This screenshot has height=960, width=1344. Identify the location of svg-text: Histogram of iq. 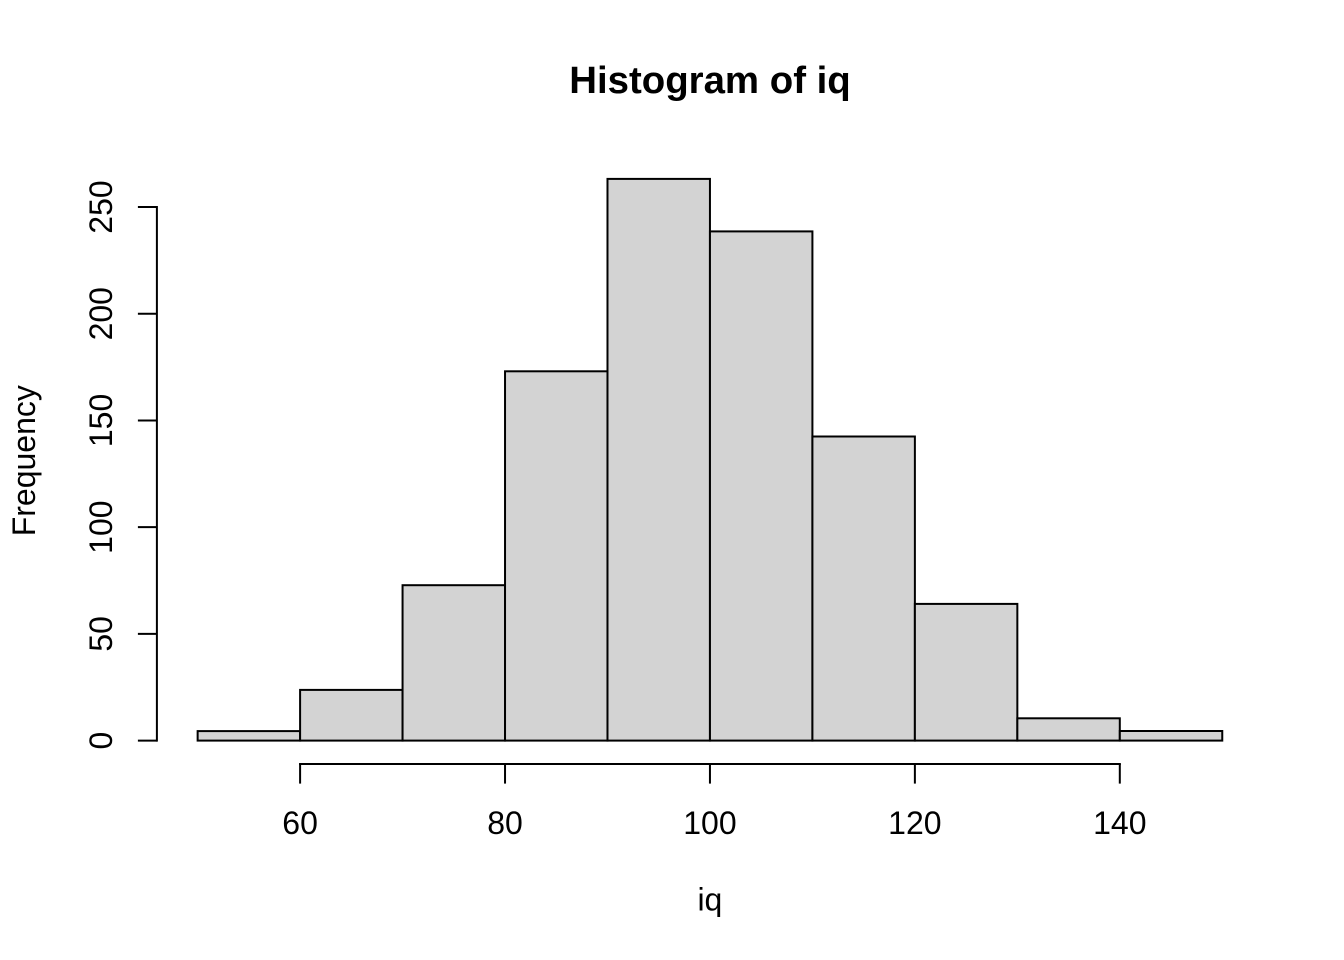
(710, 80).